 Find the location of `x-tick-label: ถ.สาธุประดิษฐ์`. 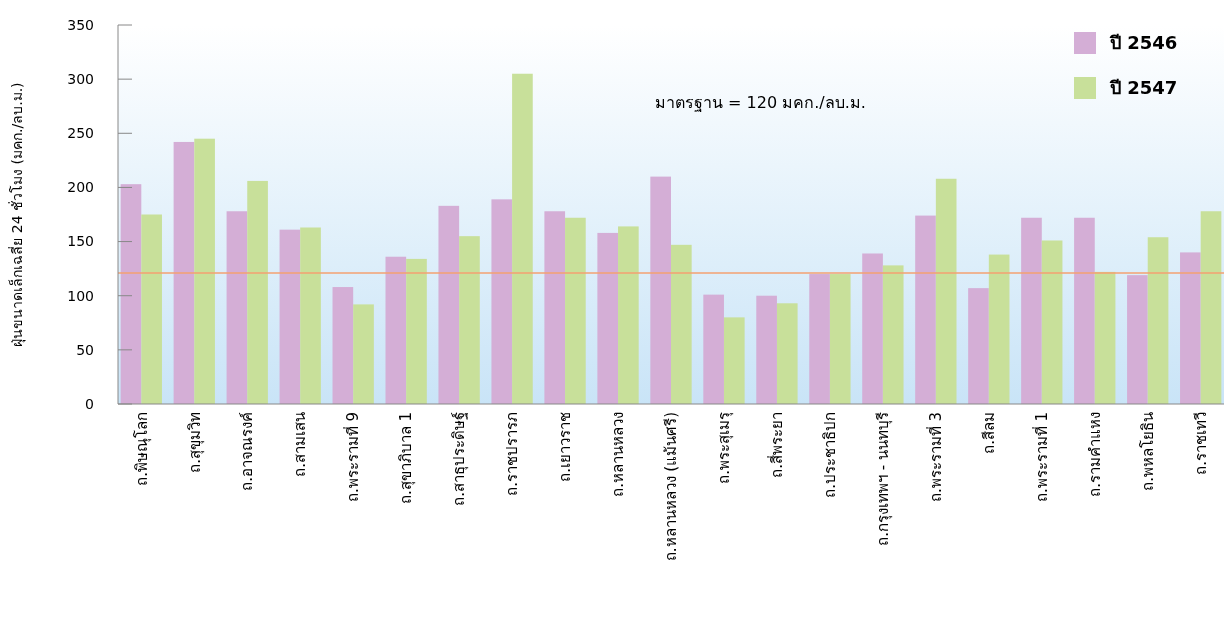

x-tick-label: ถ.สาธุประดิษฐ์ is located at coordinates (460, 459).